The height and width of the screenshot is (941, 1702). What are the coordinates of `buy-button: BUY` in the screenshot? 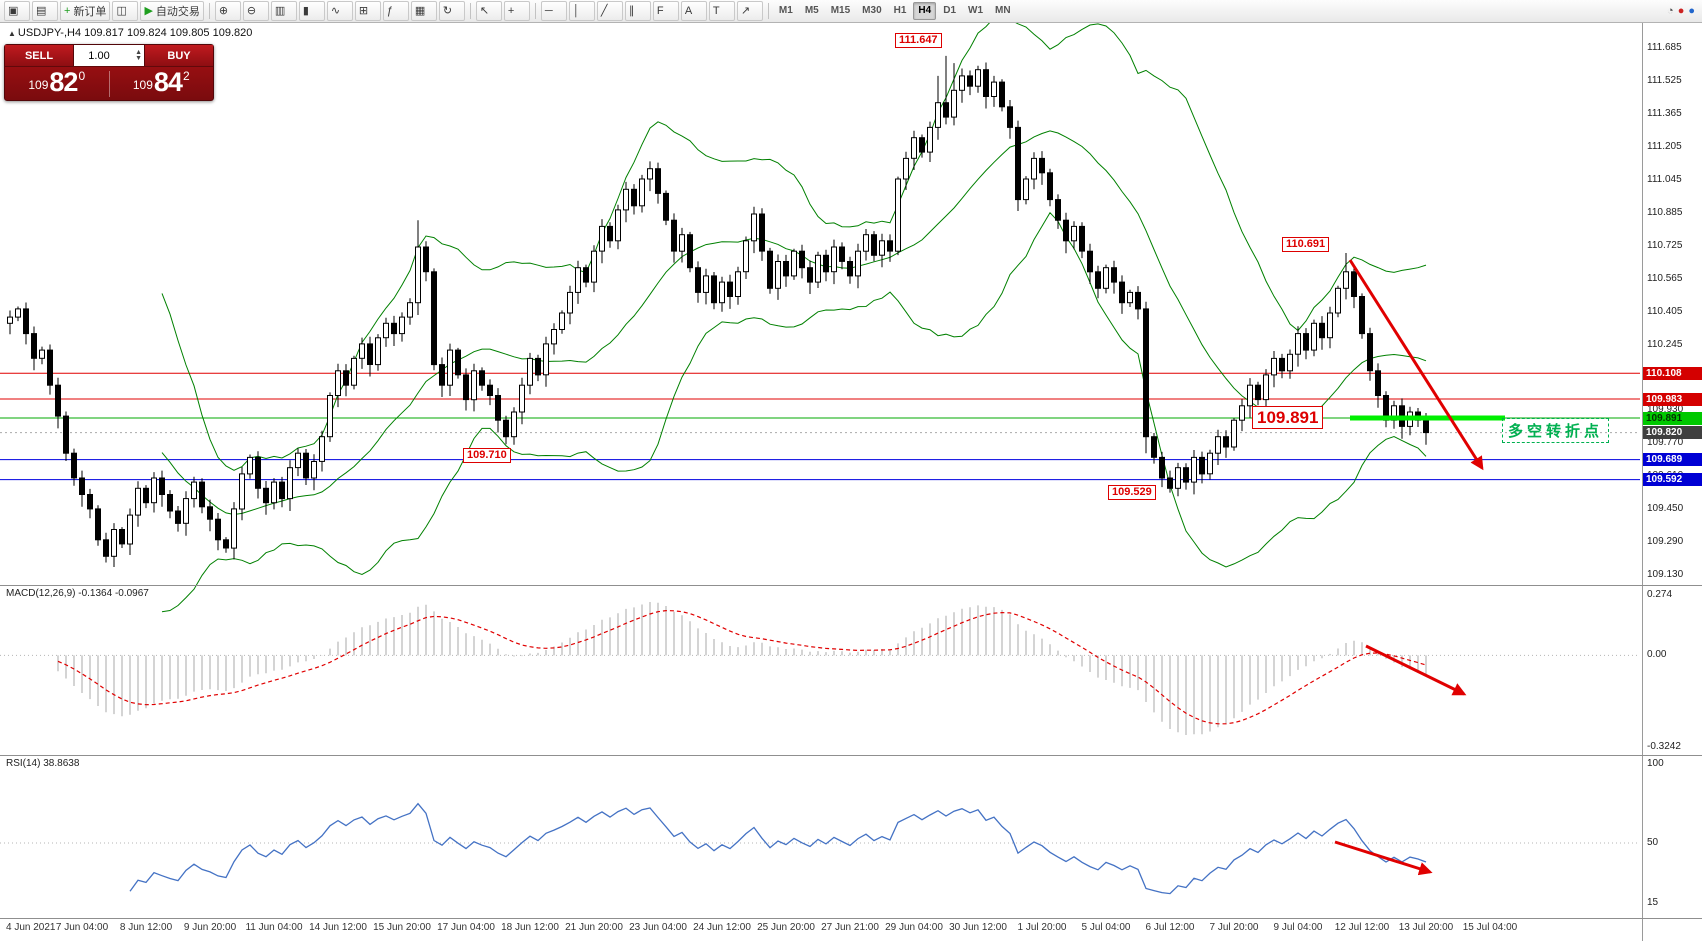 It's located at (179, 55).